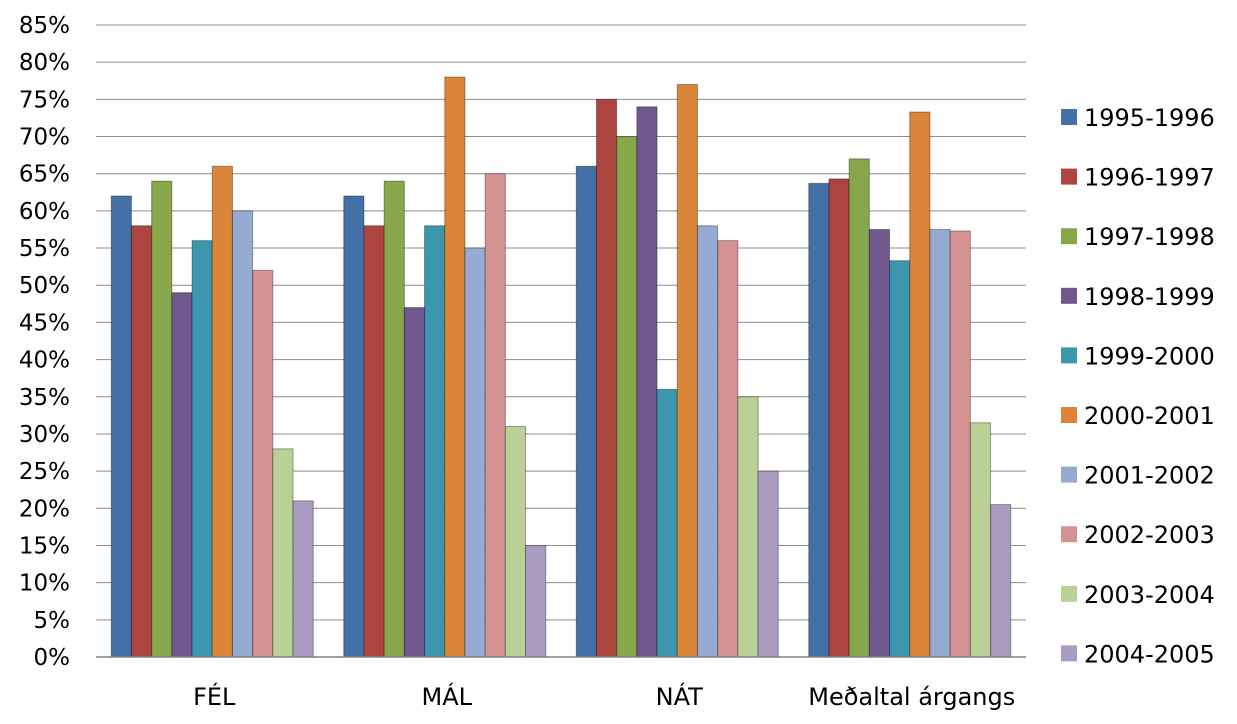 This screenshot has width=1237, height=724. Describe the element at coordinates (455, 367) in the screenshot. I see `bar-2000-2001-MÁL` at that location.